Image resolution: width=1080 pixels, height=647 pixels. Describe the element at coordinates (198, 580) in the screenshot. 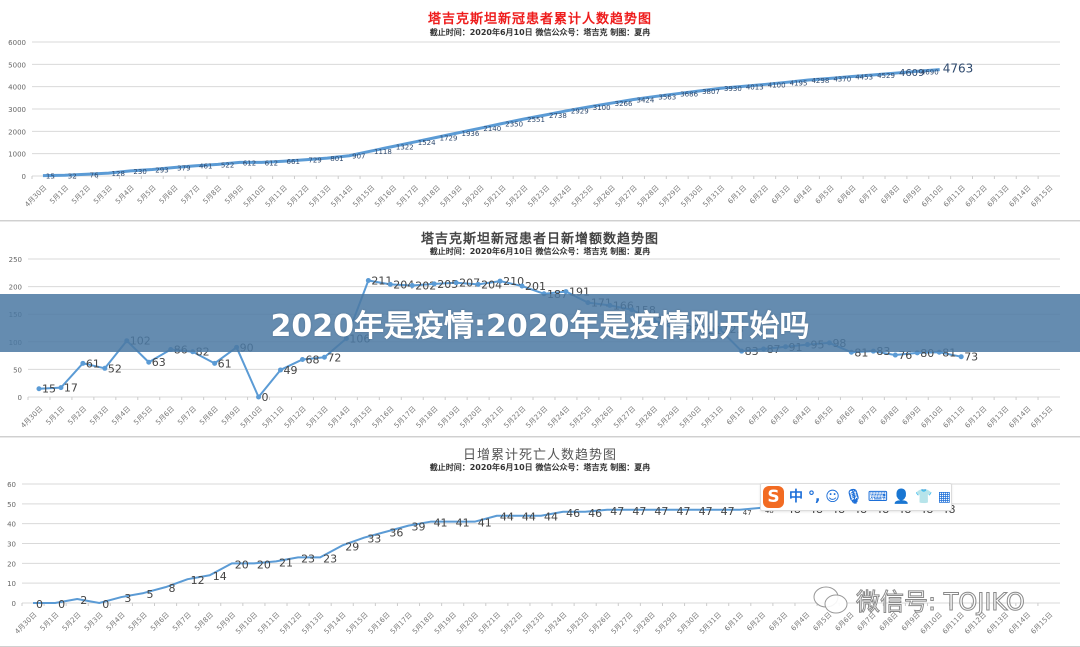

I see `svg-text: 12` at that location.